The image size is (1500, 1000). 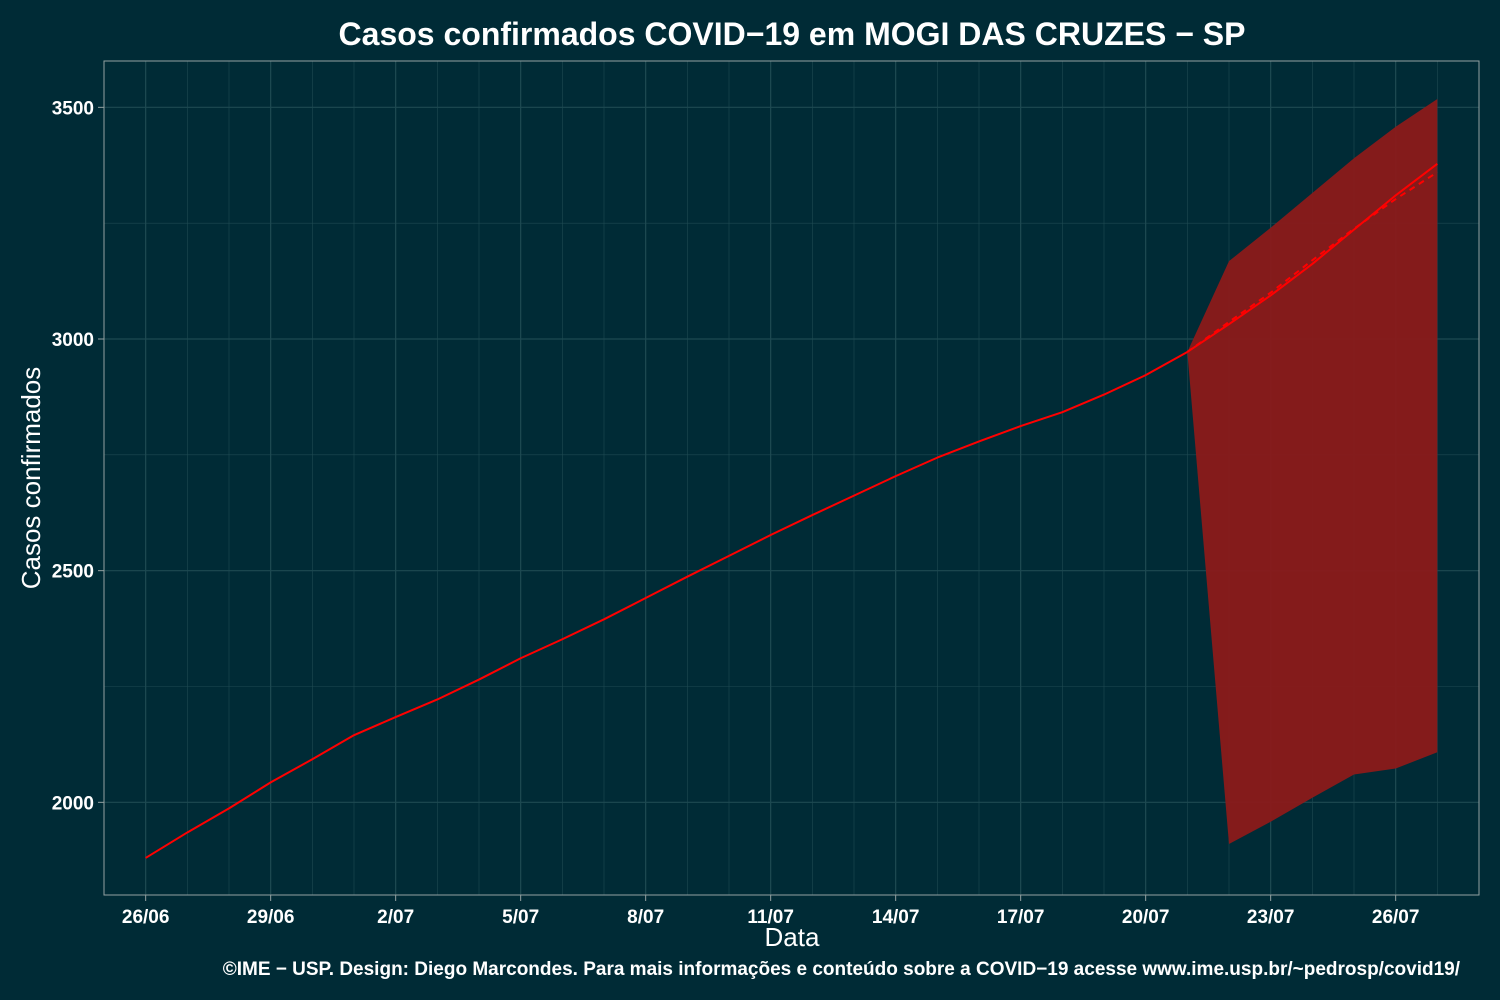 I want to click on y-tick-label: 3500, so click(x=73, y=108).